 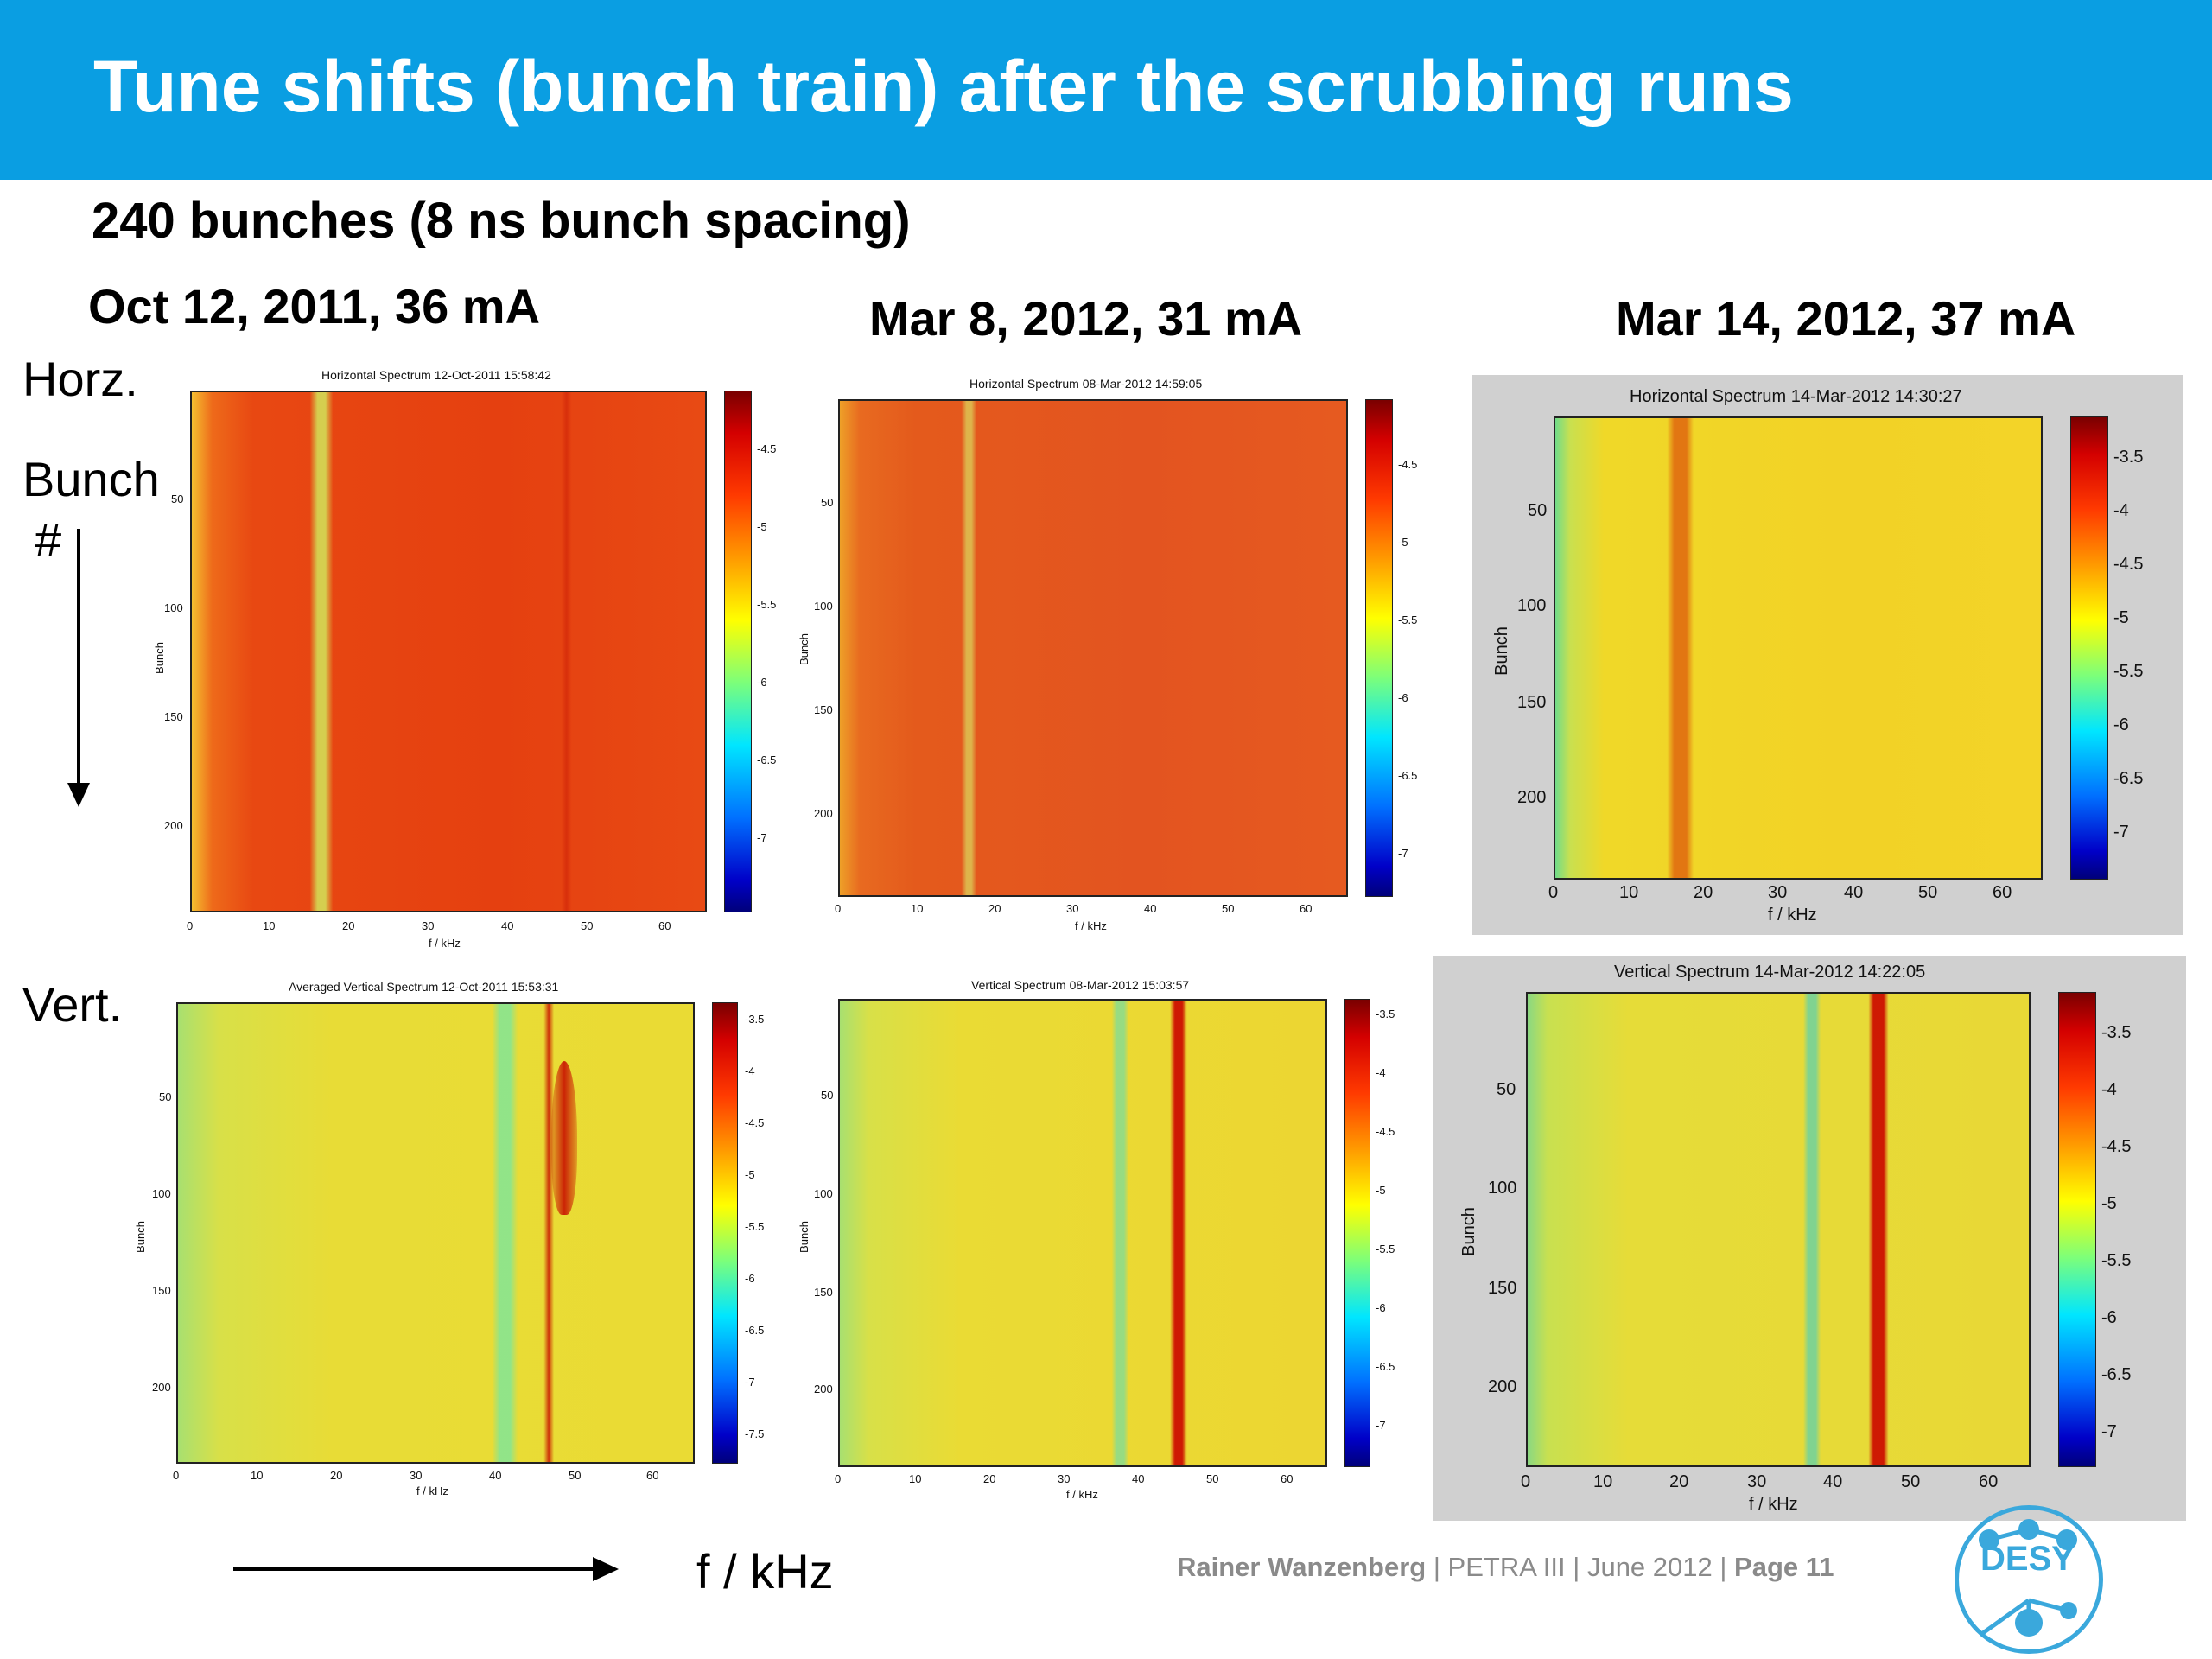 What do you see at coordinates (1086, 384) in the screenshot?
I see `plot-title-horz-mar8: Horizontal Spectrum 08-Mar-2012 14:59:05` at bounding box center [1086, 384].